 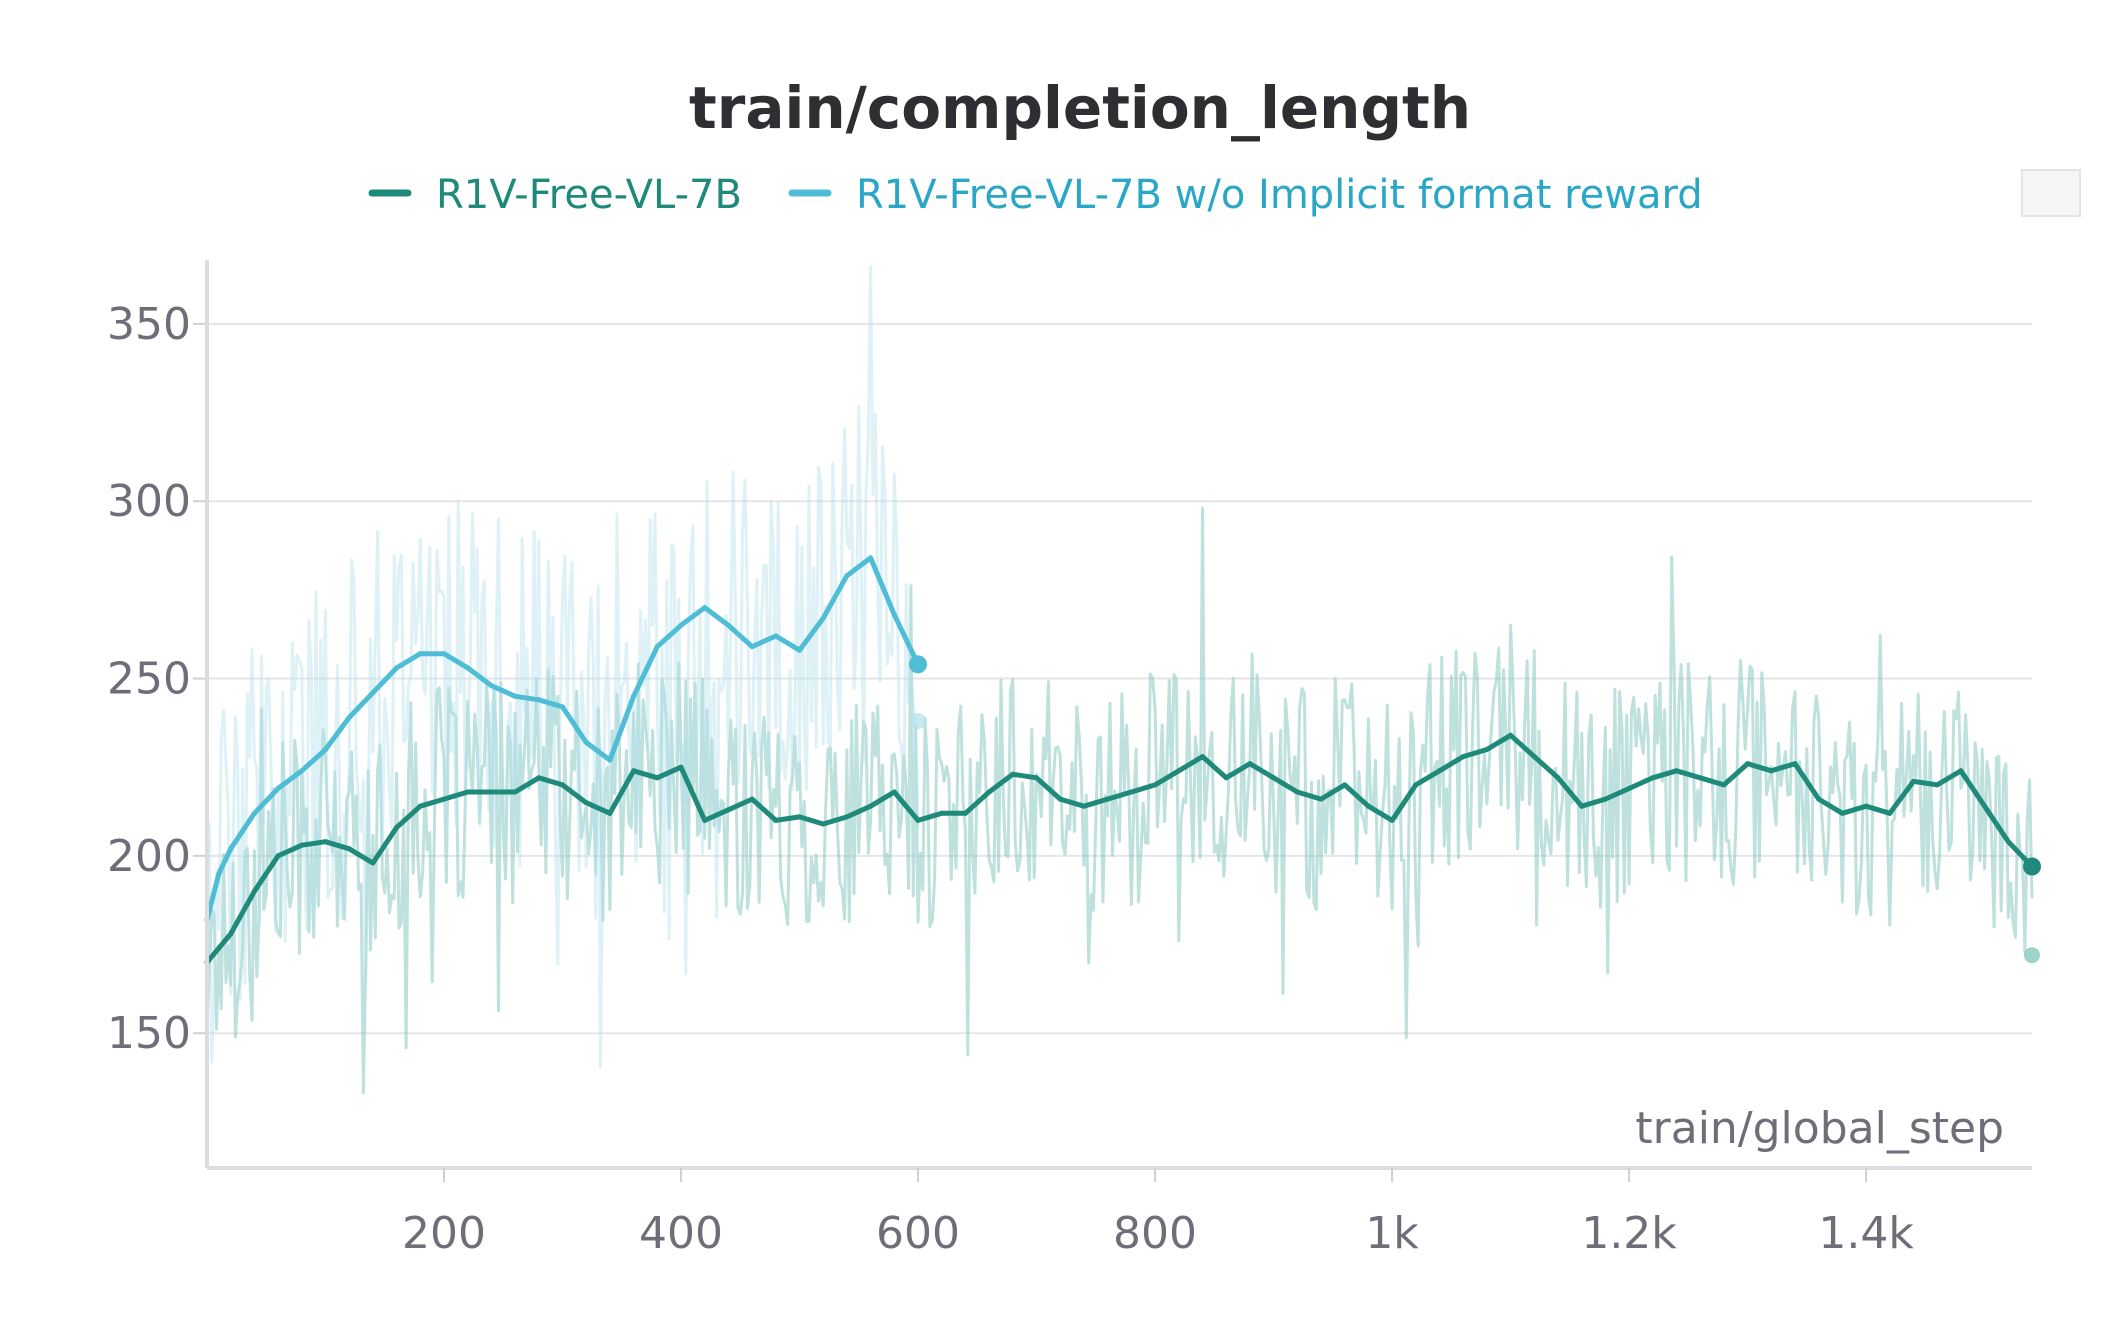 What do you see at coordinates (1629, 1233) in the screenshot?
I see `x-tick-label: 1.2k` at bounding box center [1629, 1233].